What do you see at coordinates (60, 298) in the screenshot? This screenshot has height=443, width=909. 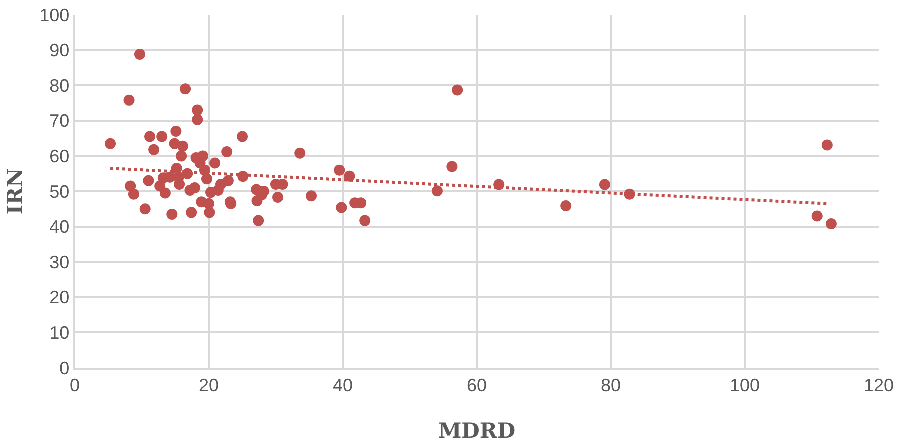 I see `y-tick-label: 20` at bounding box center [60, 298].